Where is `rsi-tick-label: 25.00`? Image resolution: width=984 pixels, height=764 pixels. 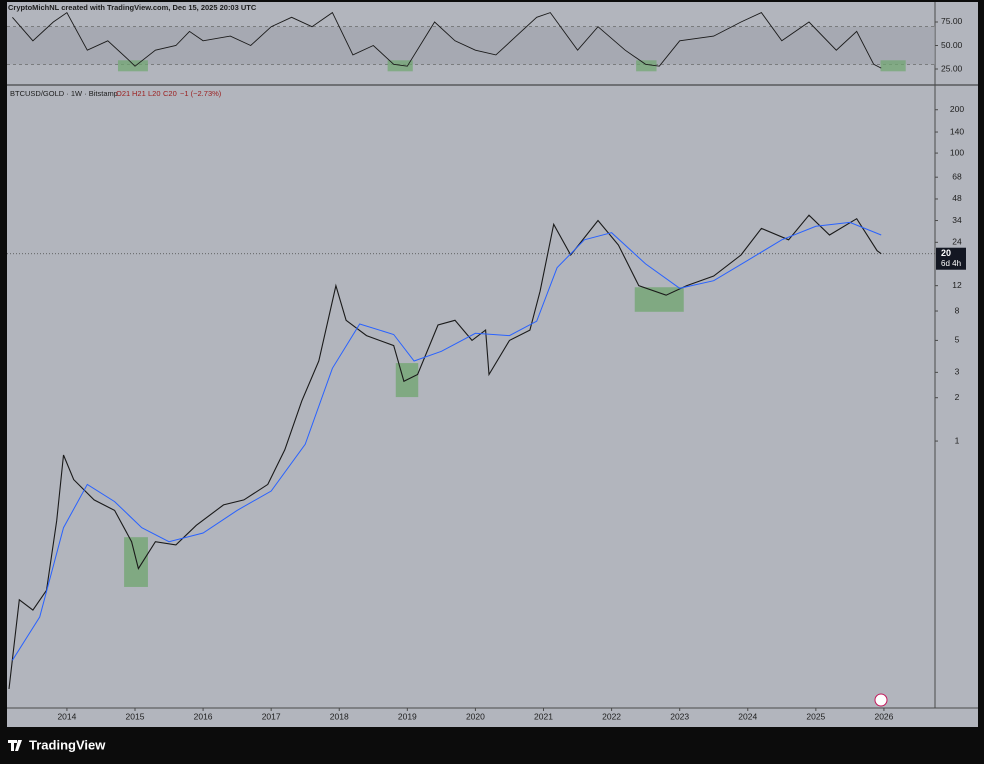
rsi-tick-label: 25.00 is located at coordinates (952, 68).